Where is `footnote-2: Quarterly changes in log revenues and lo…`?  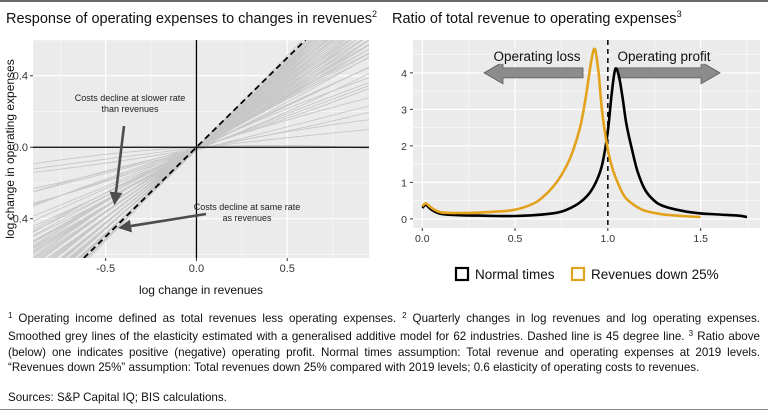
footnote-2: Quarterly changes in log revenues and lo… is located at coordinates (384, 328).